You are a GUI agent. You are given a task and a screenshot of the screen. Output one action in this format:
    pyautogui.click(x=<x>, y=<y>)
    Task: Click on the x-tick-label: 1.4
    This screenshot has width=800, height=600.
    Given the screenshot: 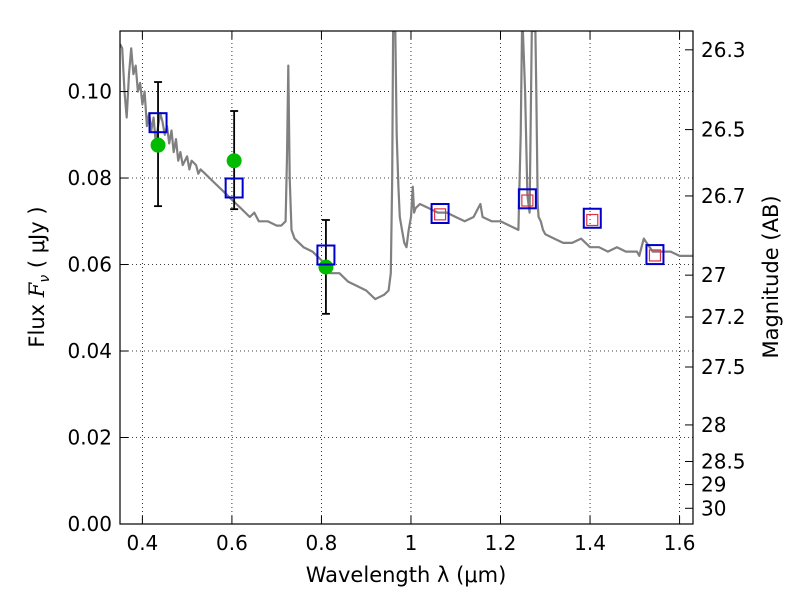 What is the action you would take?
    pyautogui.click(x=590, y=543)
    